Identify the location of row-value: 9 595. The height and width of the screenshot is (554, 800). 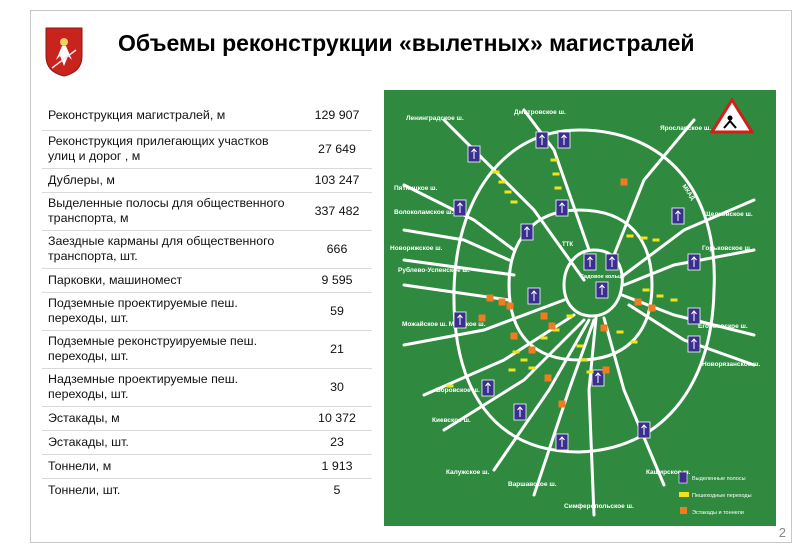
(337, 279).